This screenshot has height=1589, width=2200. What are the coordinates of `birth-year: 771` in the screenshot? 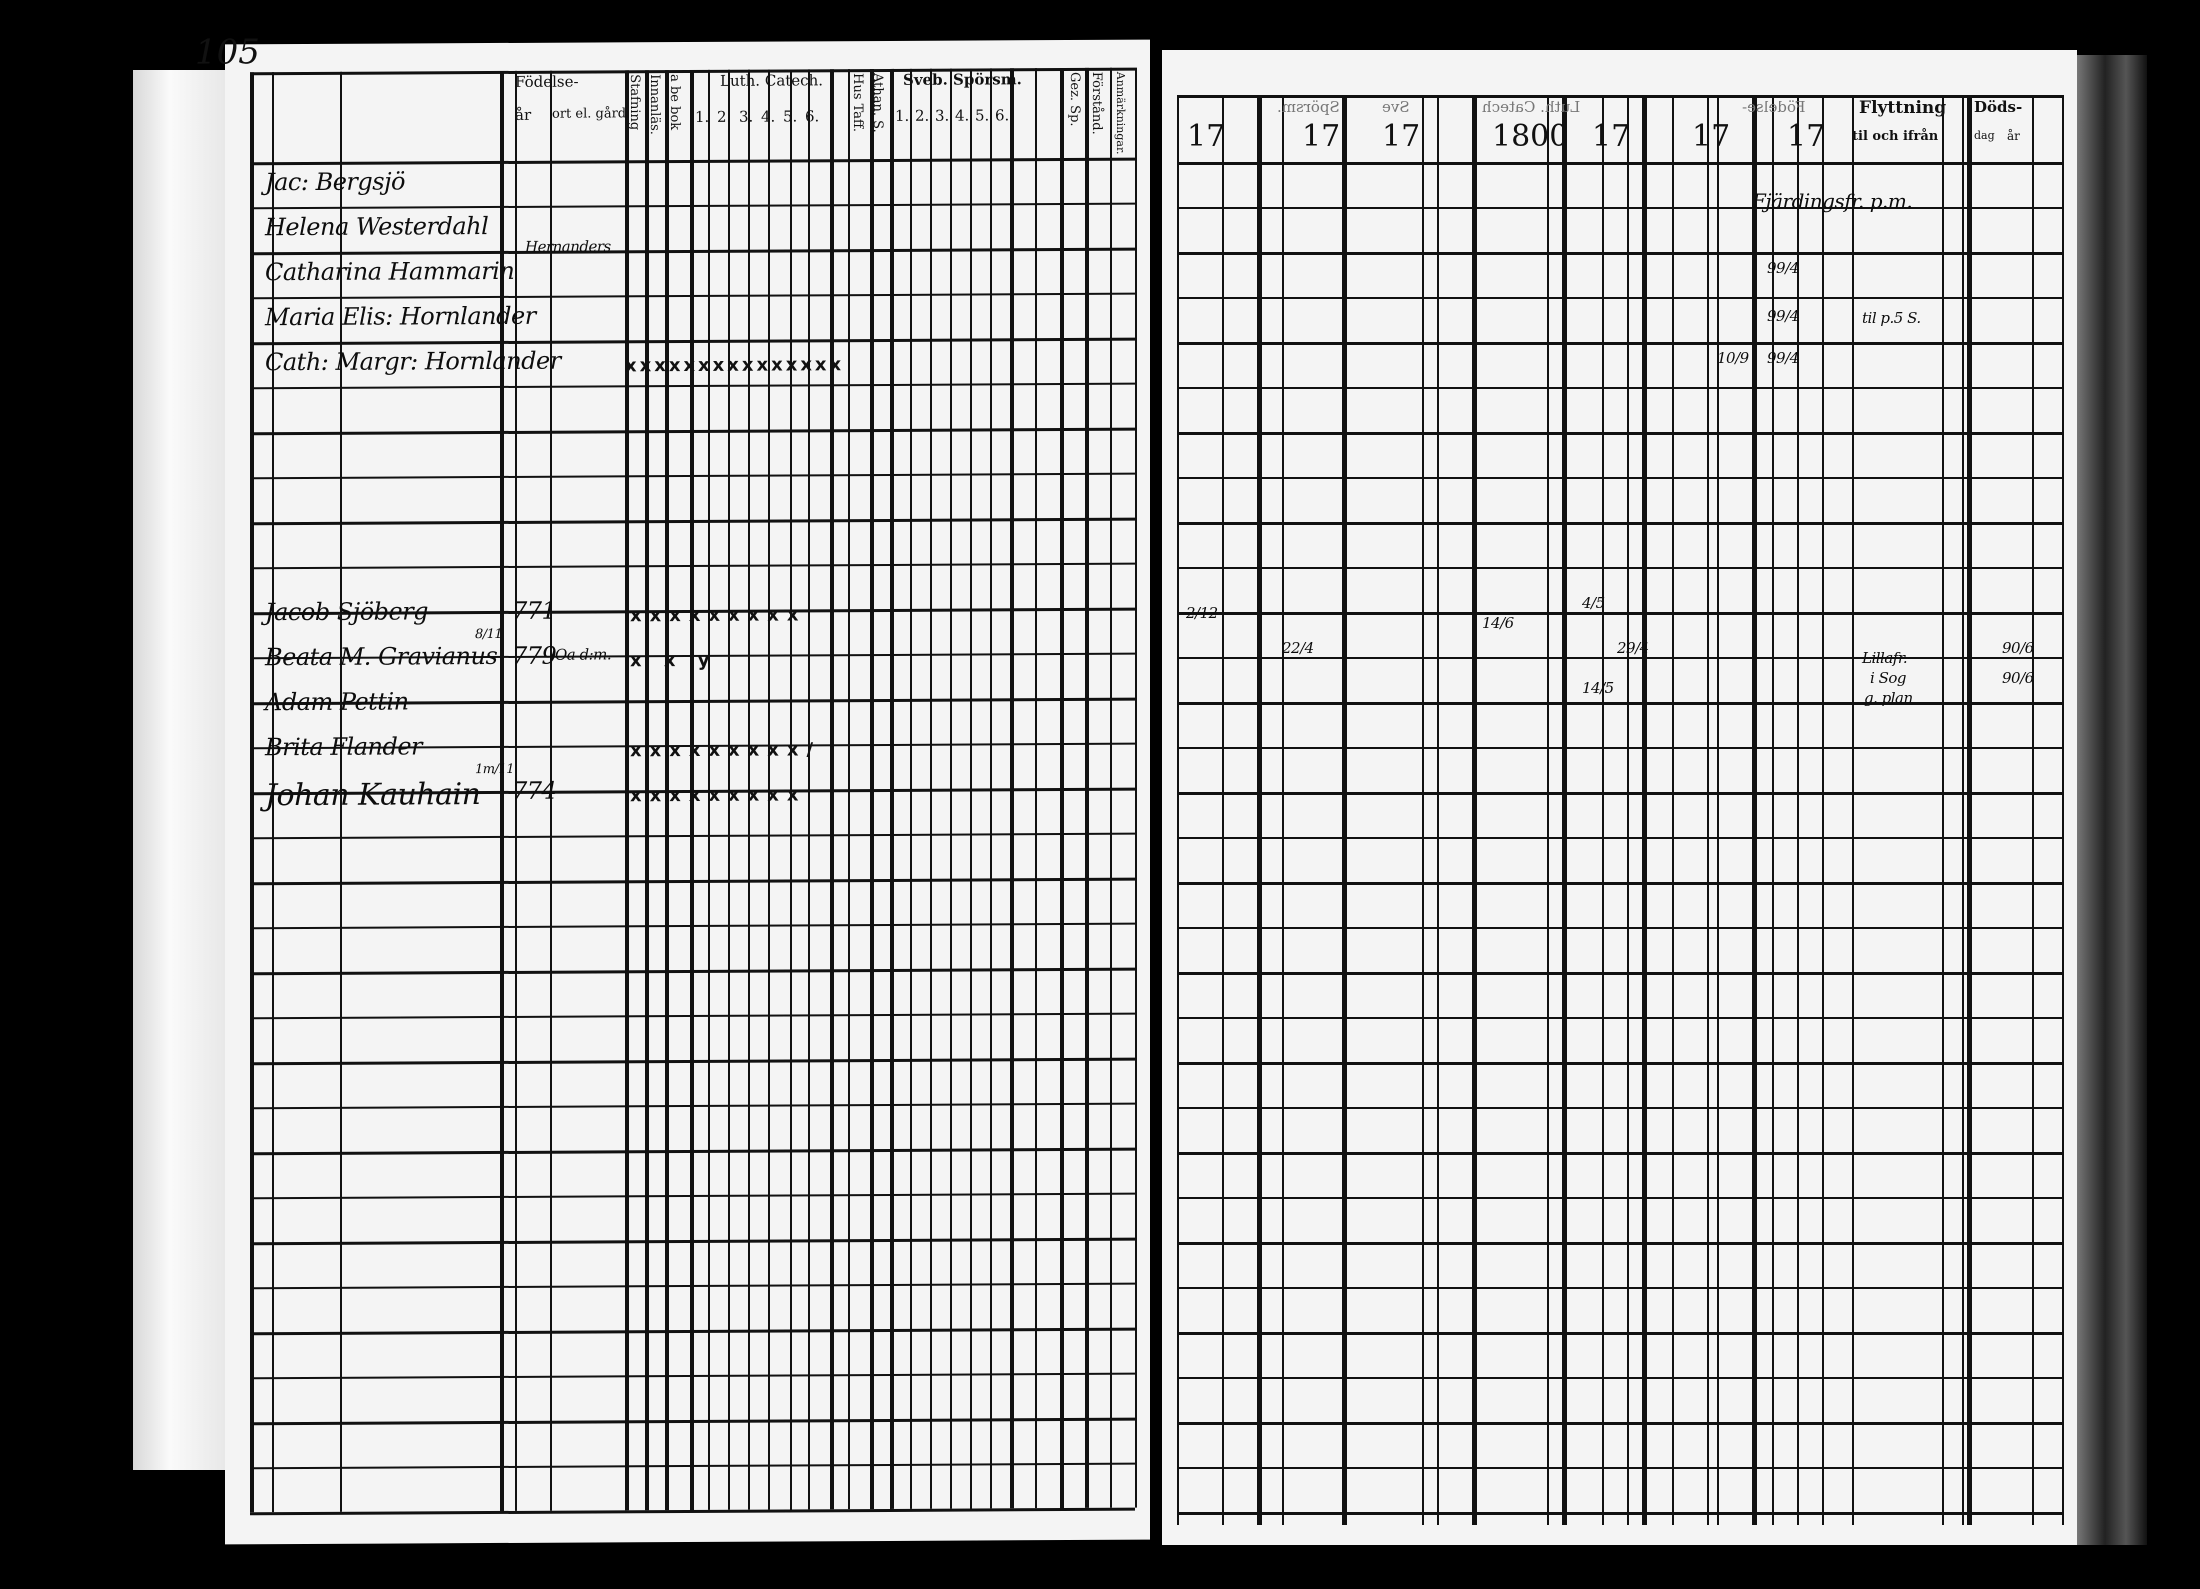 It's located at (534, 610).